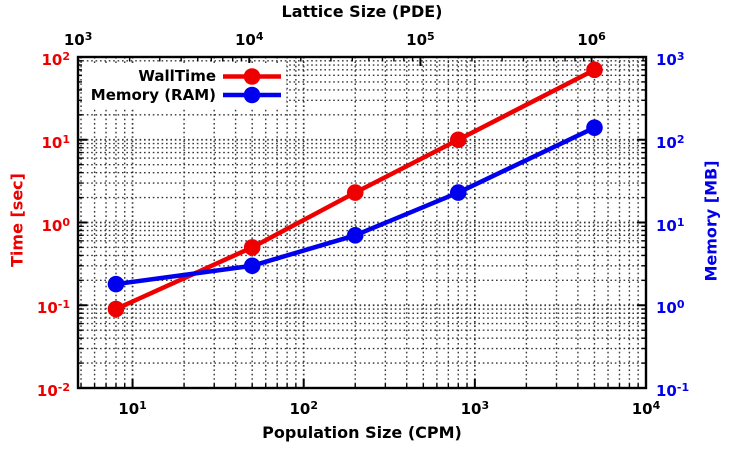  What do you see at coordinates (673, 390) in the screenshot?
I see `right-tick-label: 10-1` at bounding box center [673, 390].